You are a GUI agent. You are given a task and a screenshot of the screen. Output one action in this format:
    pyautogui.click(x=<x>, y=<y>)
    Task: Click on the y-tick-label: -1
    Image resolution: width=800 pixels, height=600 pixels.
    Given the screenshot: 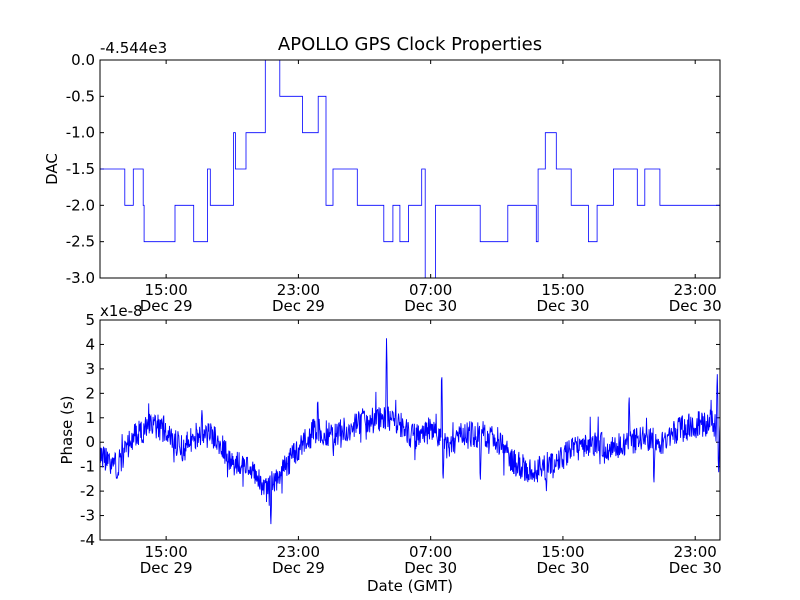 What is the action you would take?
    pyautogui.click(x=87, y=467)
    